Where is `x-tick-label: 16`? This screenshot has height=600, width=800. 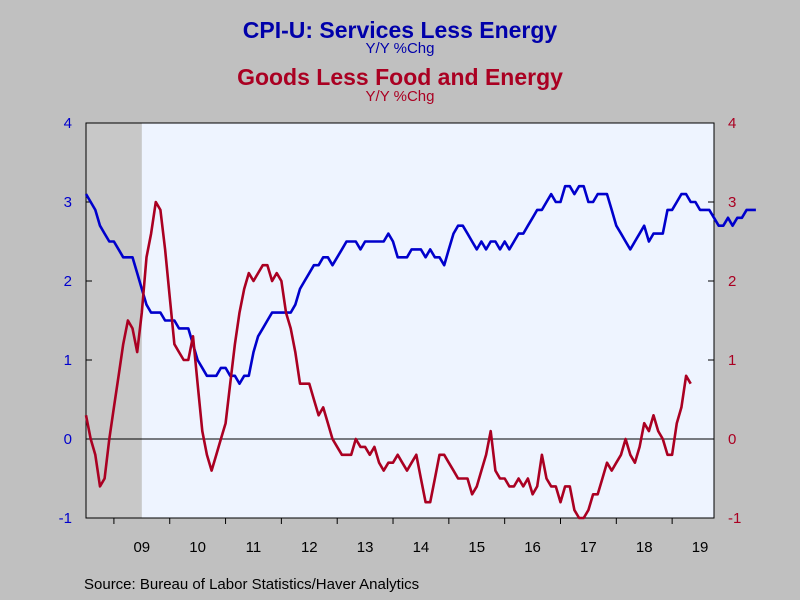
x-tick-label: 16 is located at coordinates (532, 547).